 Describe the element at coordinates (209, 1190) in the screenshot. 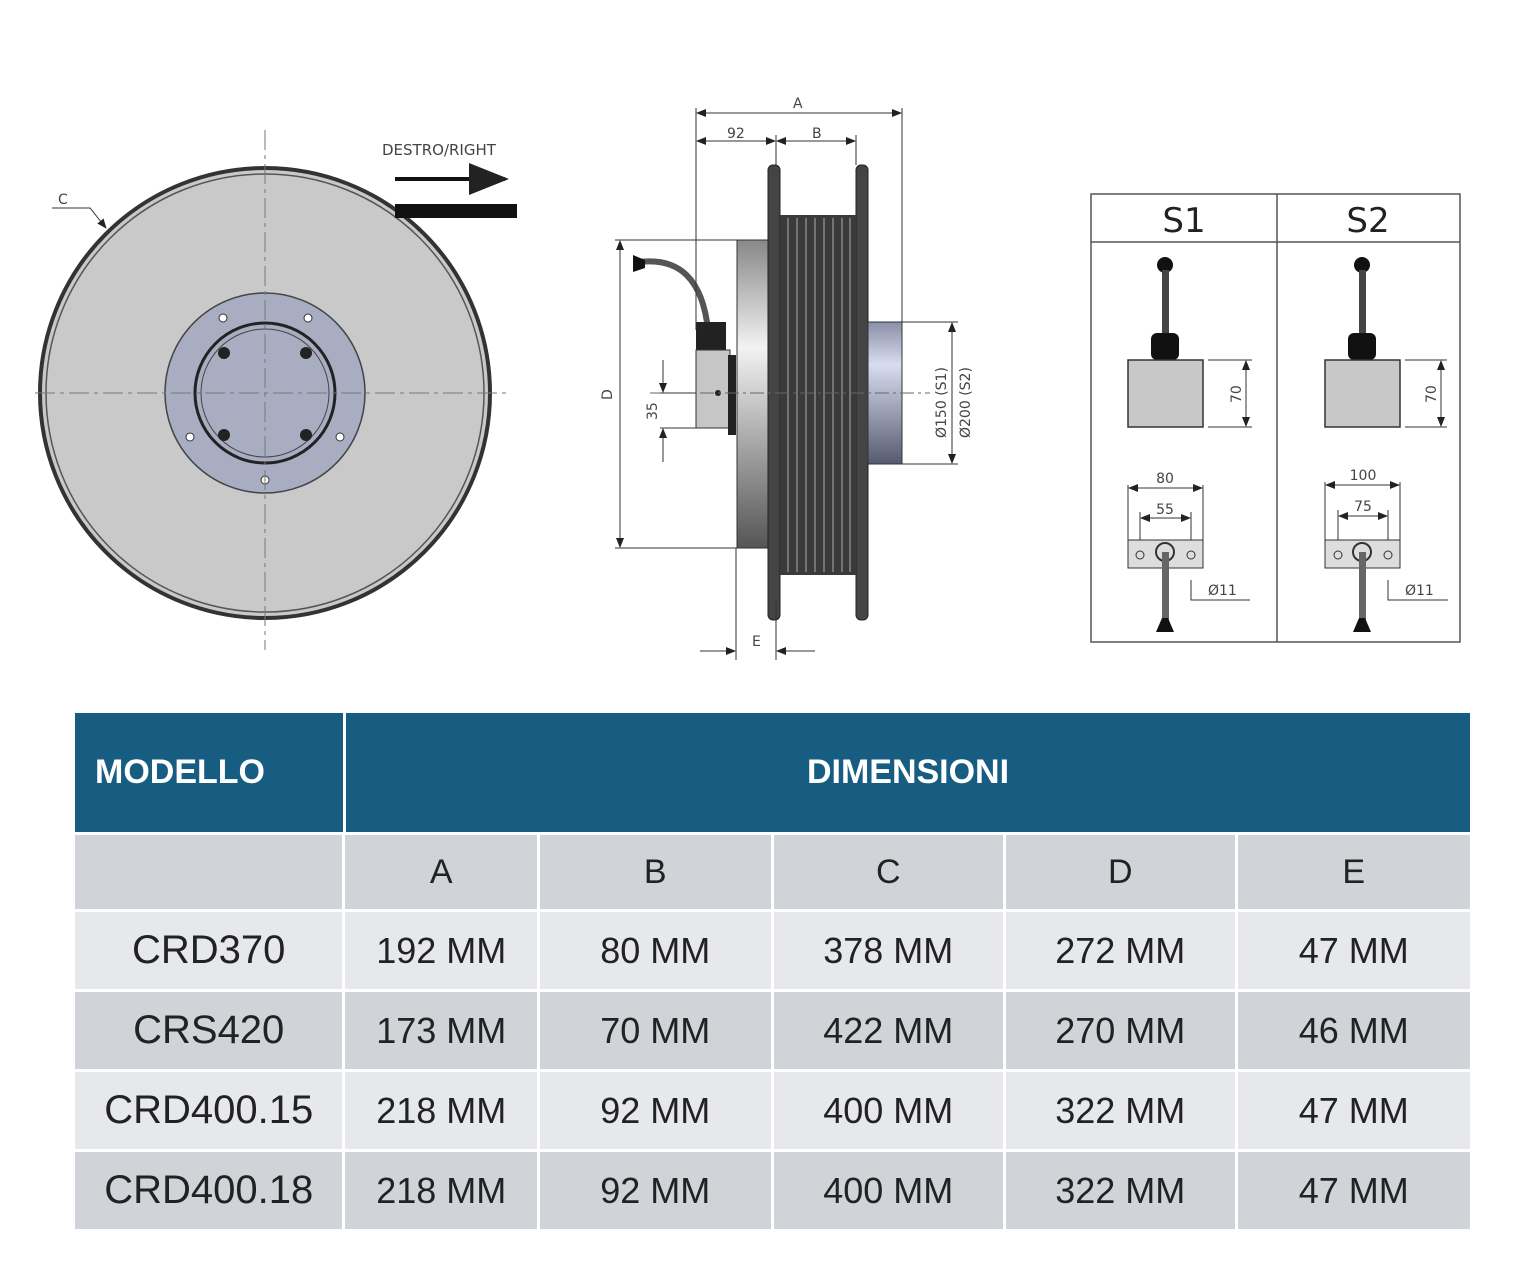

I see `model-cell: CRD400.18` at that location.